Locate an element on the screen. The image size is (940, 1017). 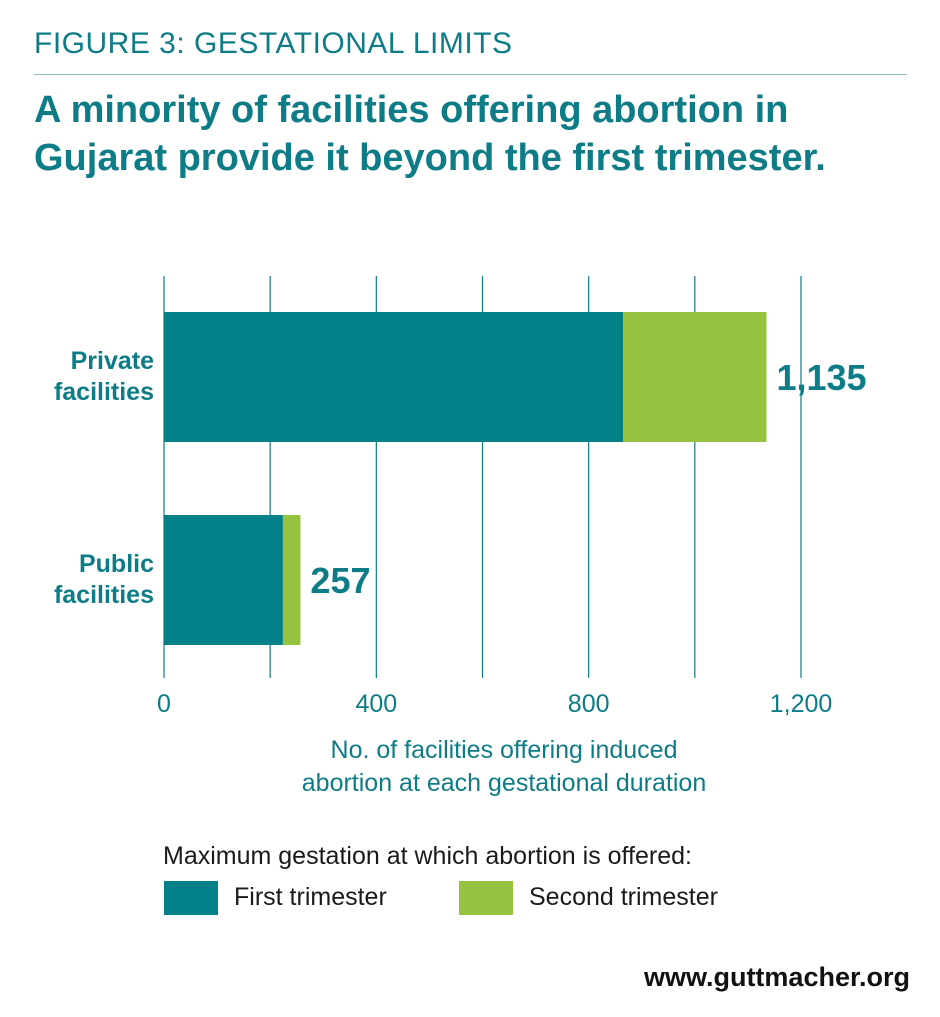
bar-total-label: 1,135 is located at coordinates (821, 377).